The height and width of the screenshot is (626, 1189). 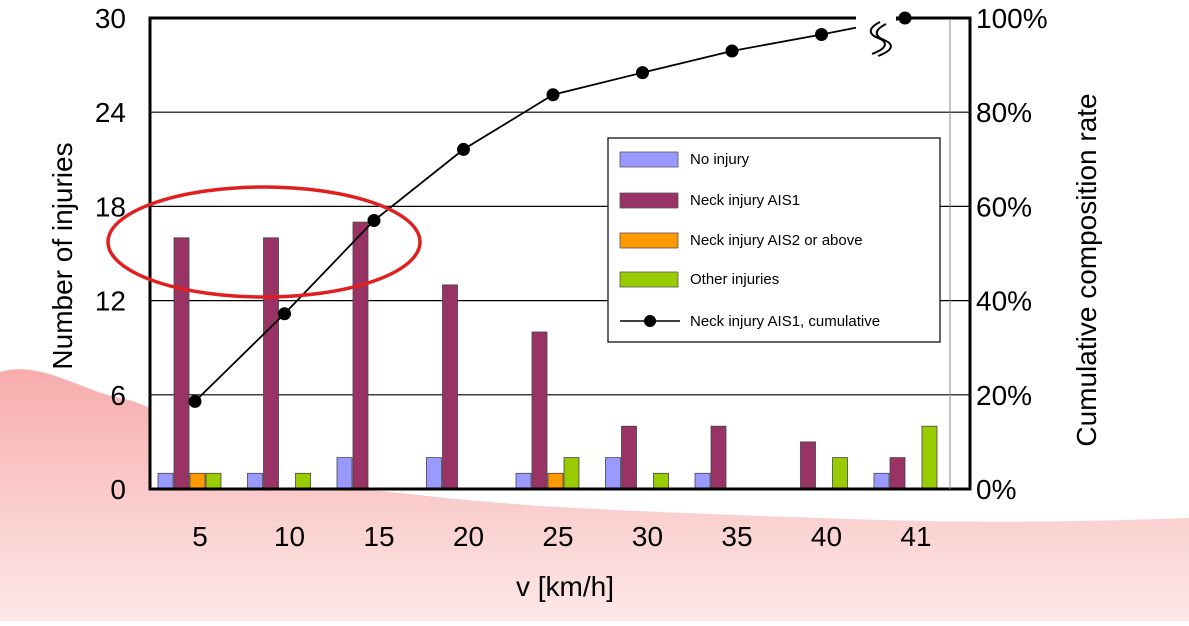 What do you see at coordinates (1004, 112) in the screenshot?
I see `y2-tick-label: 80%` at bounding box center [1004, 112].